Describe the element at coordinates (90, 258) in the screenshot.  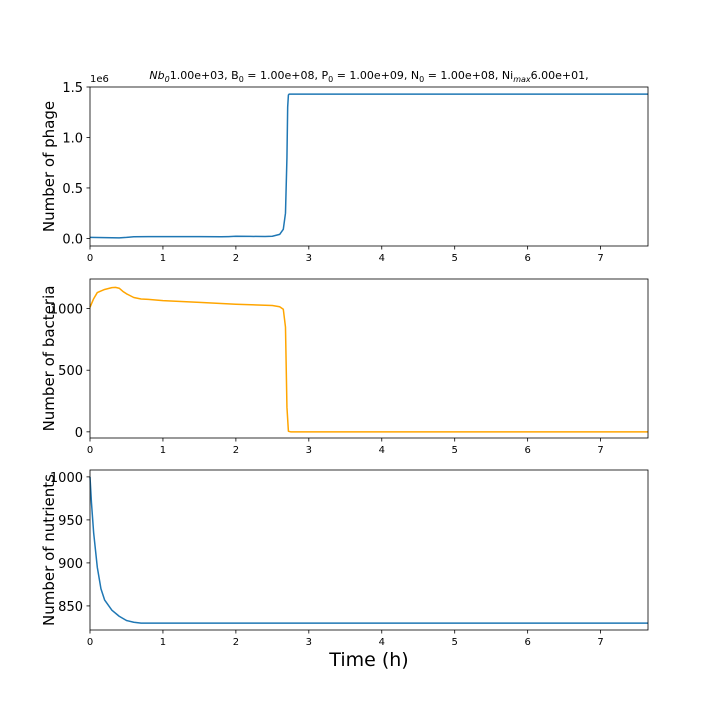
I see `phage-xtick-label: 0` at that location.